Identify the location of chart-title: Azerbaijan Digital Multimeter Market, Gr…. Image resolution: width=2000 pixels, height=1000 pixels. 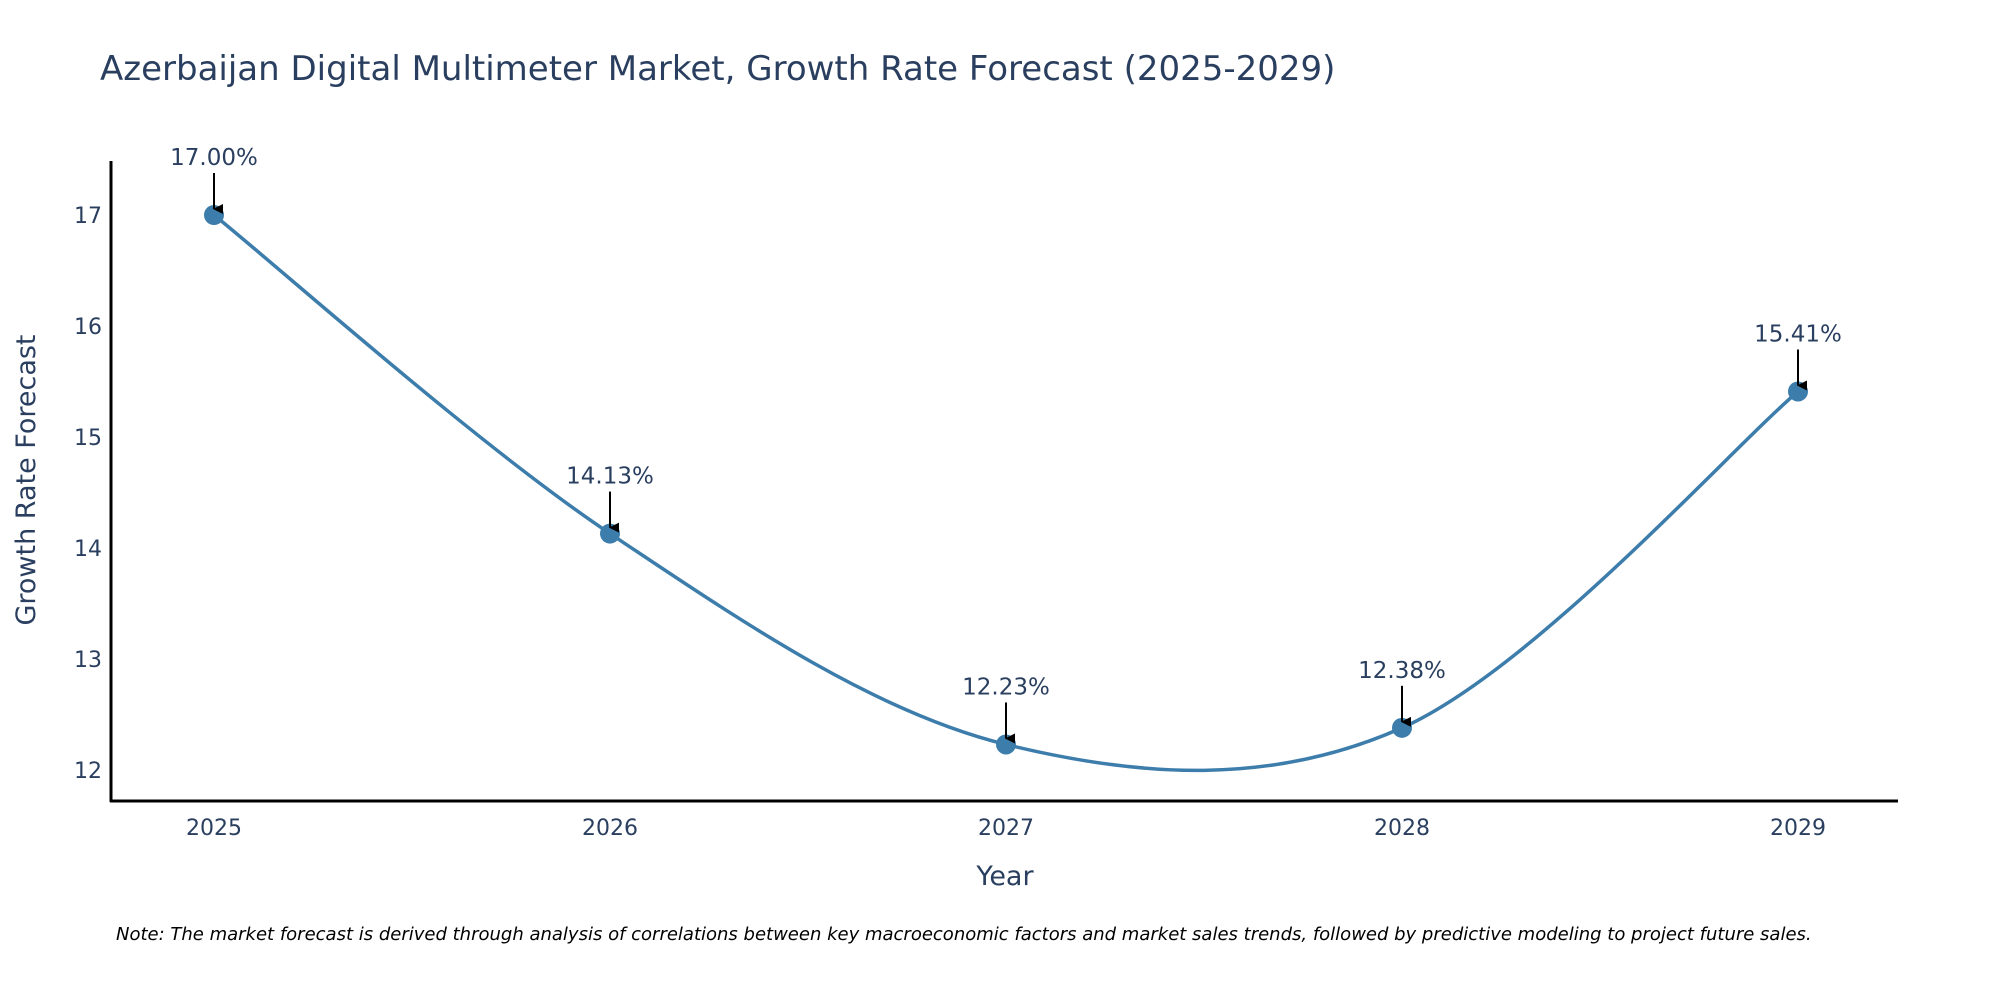
(717, 69).